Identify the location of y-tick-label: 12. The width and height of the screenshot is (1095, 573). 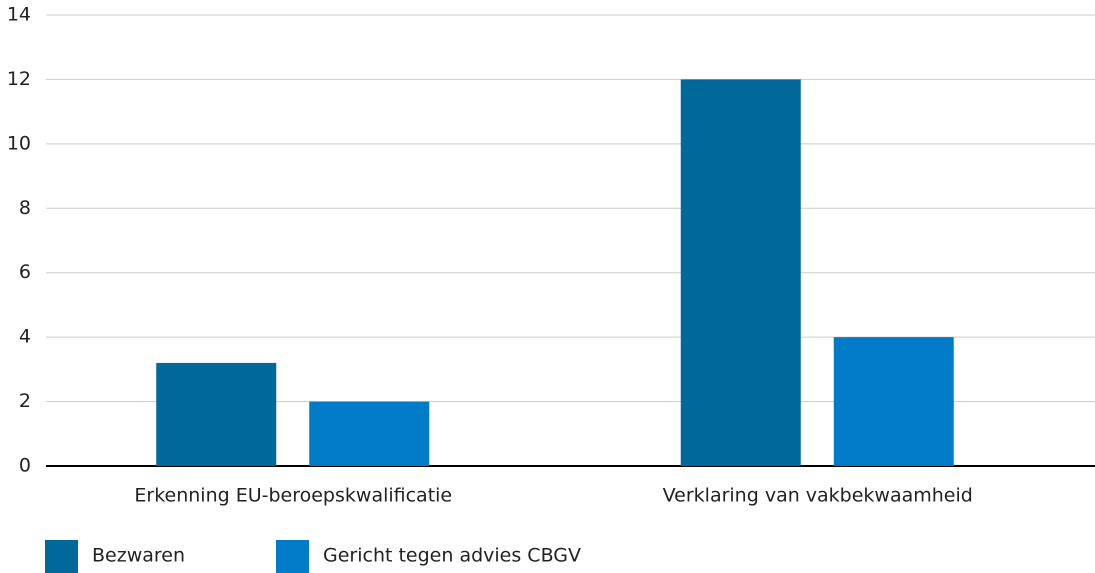
(19, 79).